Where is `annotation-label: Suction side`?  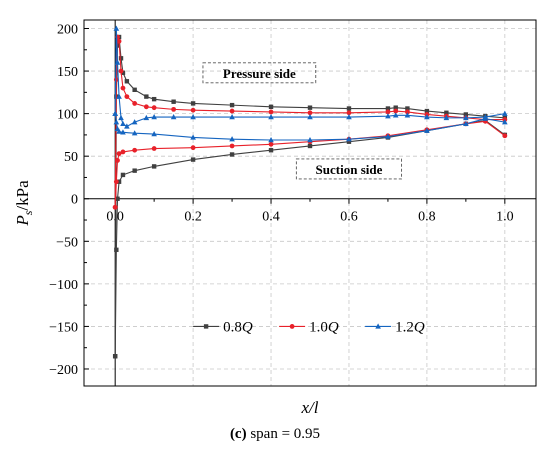
annotation-label: Suction side is located at coordinates (349, 169).